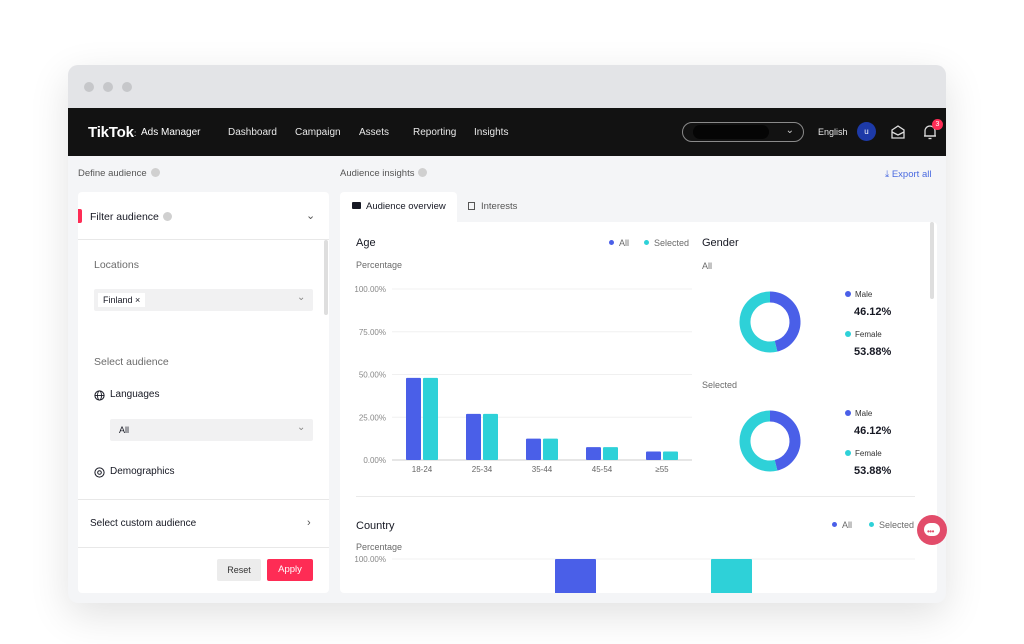 The width and height of the screenshot is (1024, 644). What do you see at coordinates (602, 469) in the screenshot?
I see `x-tick-label: 45-54` at bounding box center [602, 469].